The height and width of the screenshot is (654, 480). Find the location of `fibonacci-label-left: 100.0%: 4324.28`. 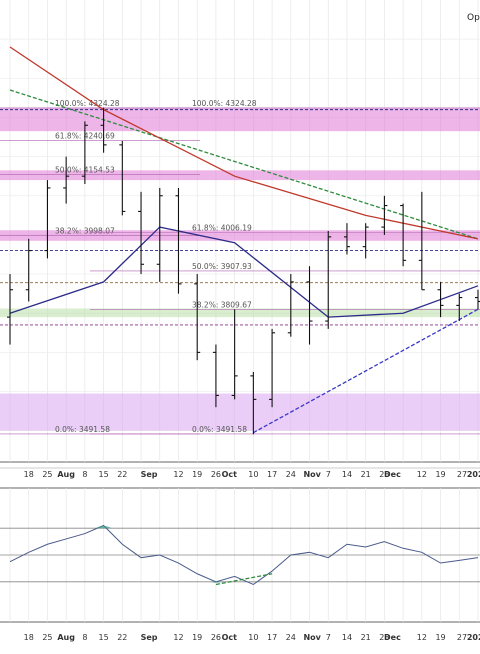

fibonacci-label-left: 100.0%: 4324.28 is located at coordinates (87, 103).